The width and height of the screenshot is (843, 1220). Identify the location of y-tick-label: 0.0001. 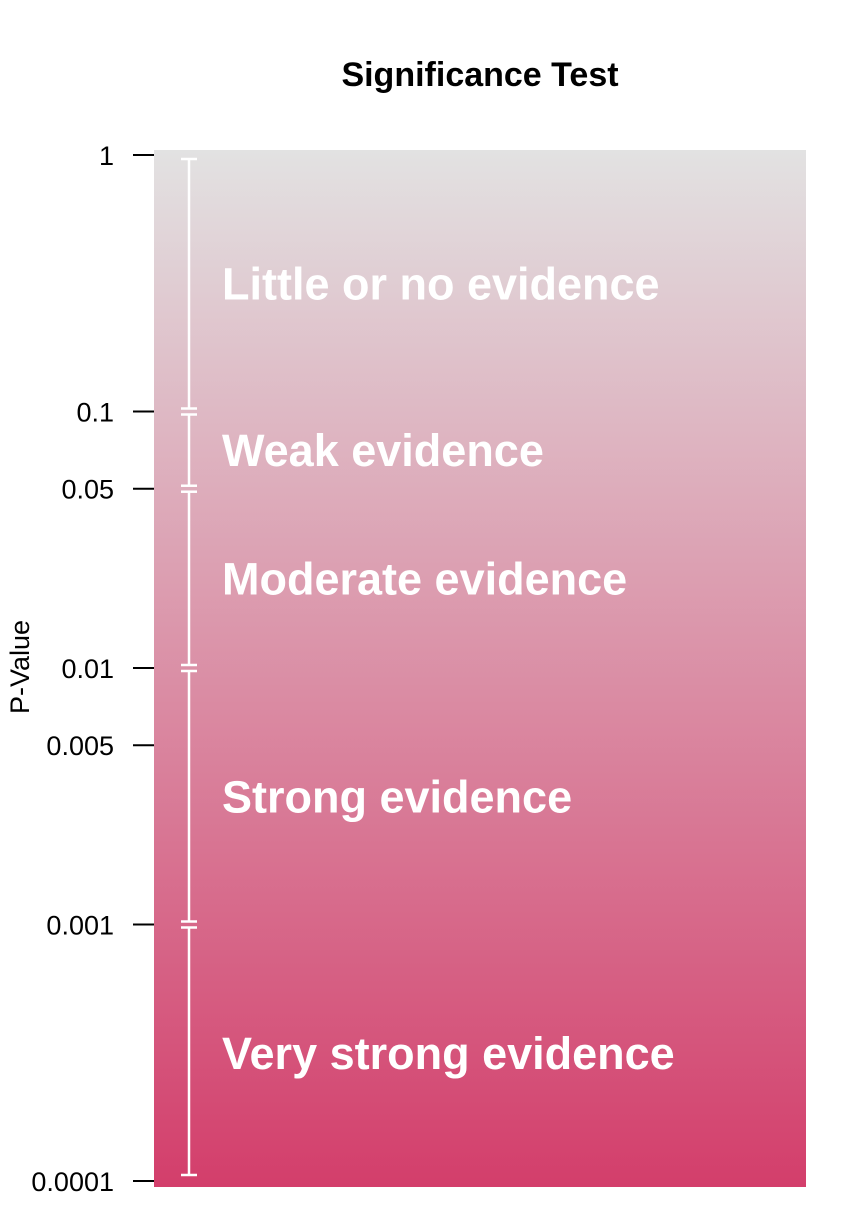
(72, 1182).